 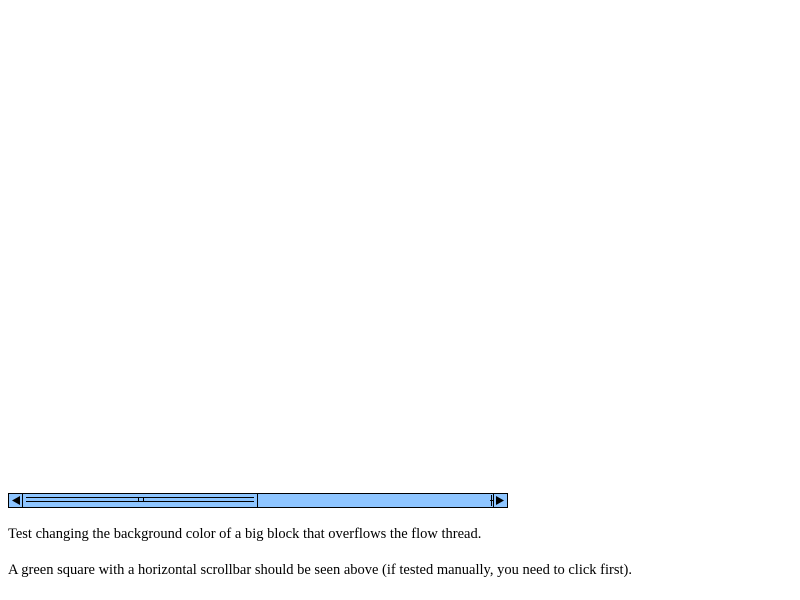 I want to click on arrow-left-icon, so click(x=15, y=500).